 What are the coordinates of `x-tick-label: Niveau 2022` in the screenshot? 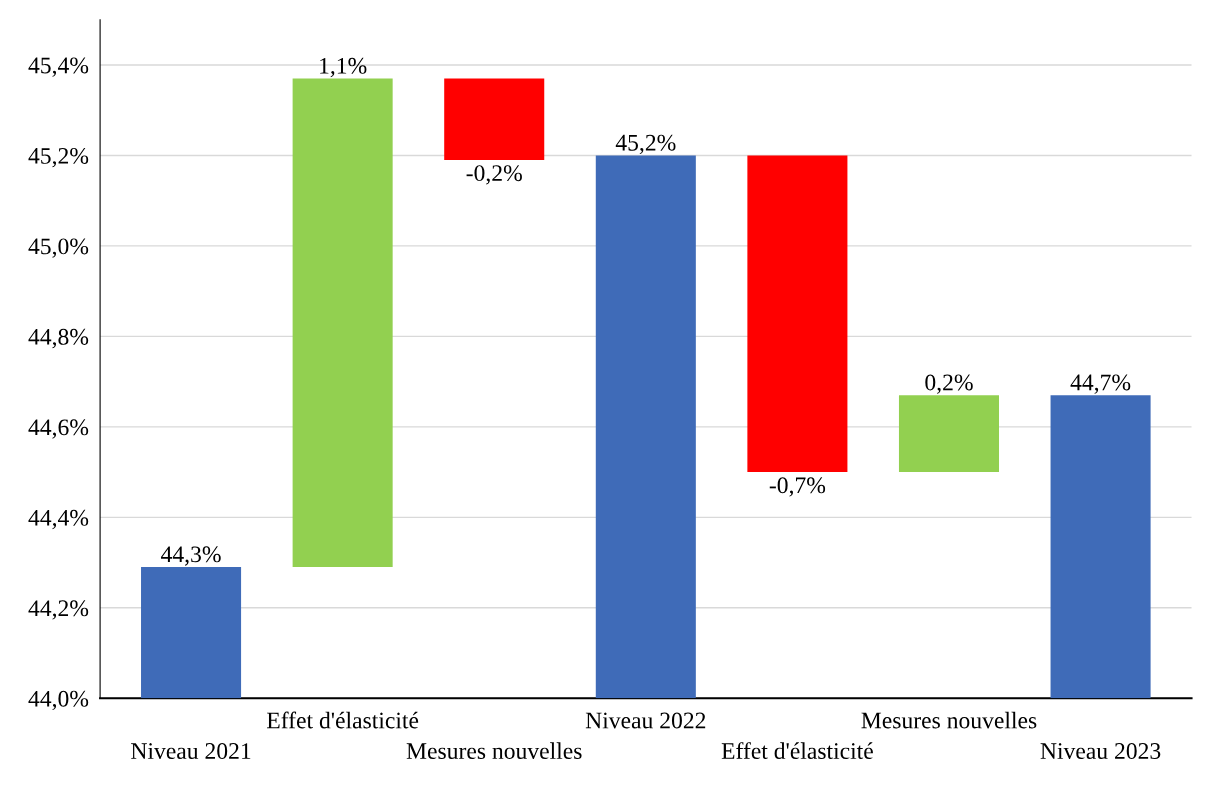 It's located at (645, 720).